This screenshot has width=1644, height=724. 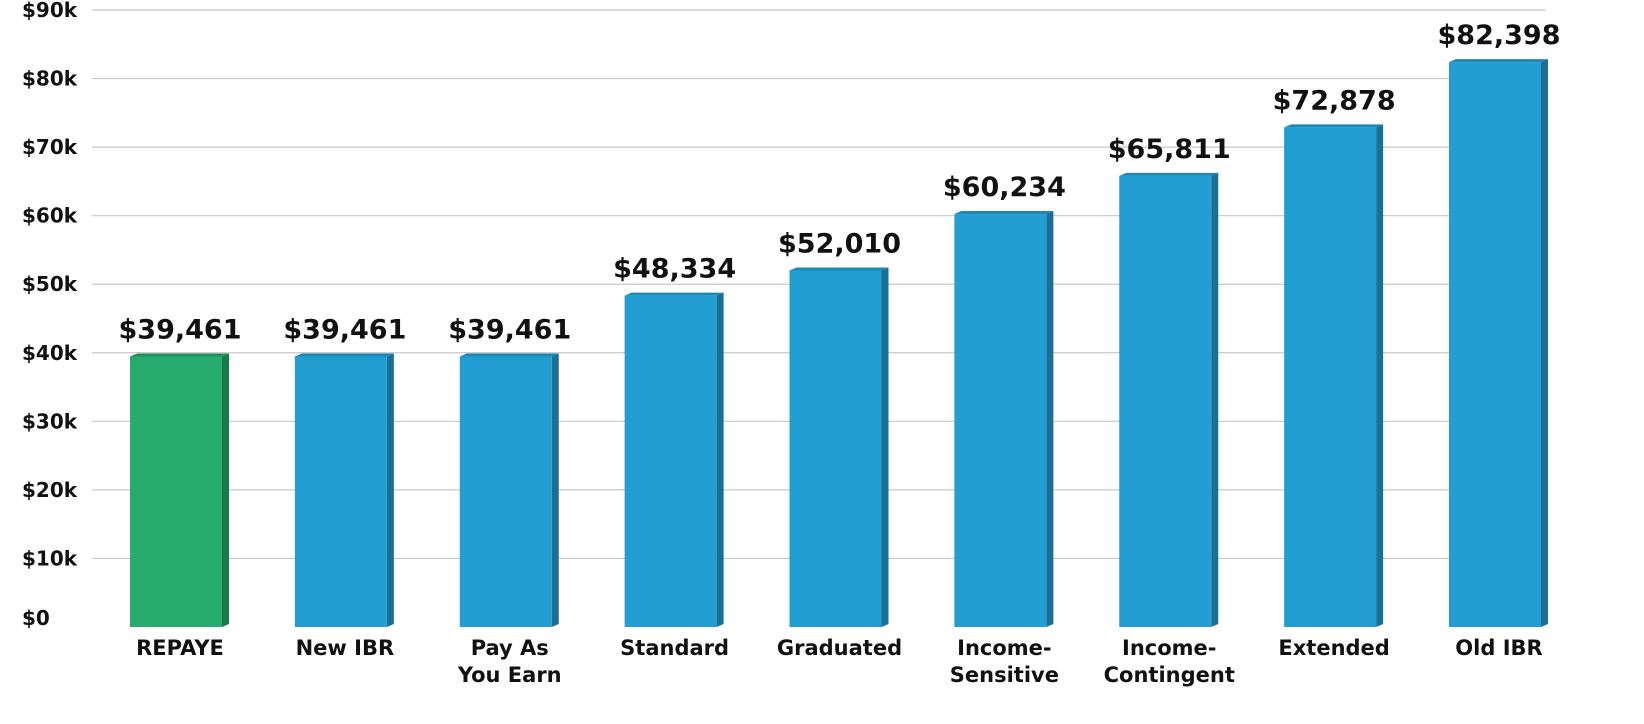 I want to click on x-tick-label: Income- Sensitive, so click(x=1004, y=661).